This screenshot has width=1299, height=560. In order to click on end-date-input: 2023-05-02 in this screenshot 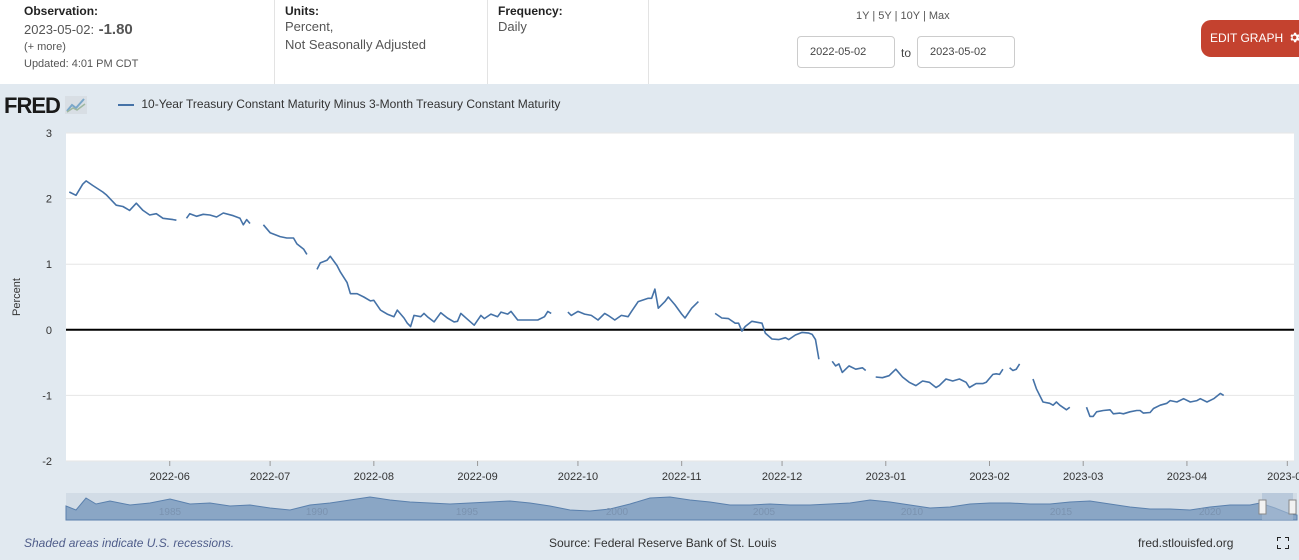, I will do `click(966, 52)`.